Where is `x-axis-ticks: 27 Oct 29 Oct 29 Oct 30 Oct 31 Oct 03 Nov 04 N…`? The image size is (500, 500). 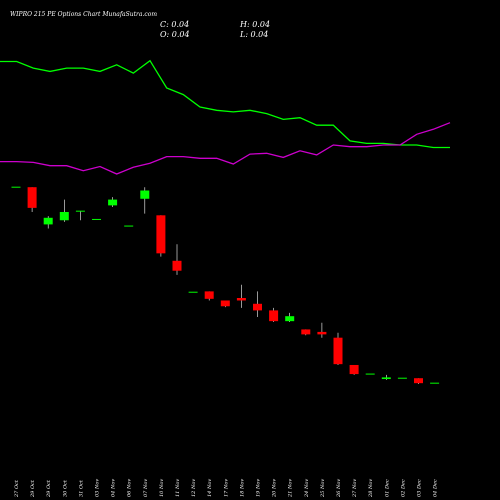 x-axis-ticks: 27 Oct 29 Oct 29 Oct 30 Oct 31 Oct 03 Nov 04 N… is located at coordinates (226, 488).